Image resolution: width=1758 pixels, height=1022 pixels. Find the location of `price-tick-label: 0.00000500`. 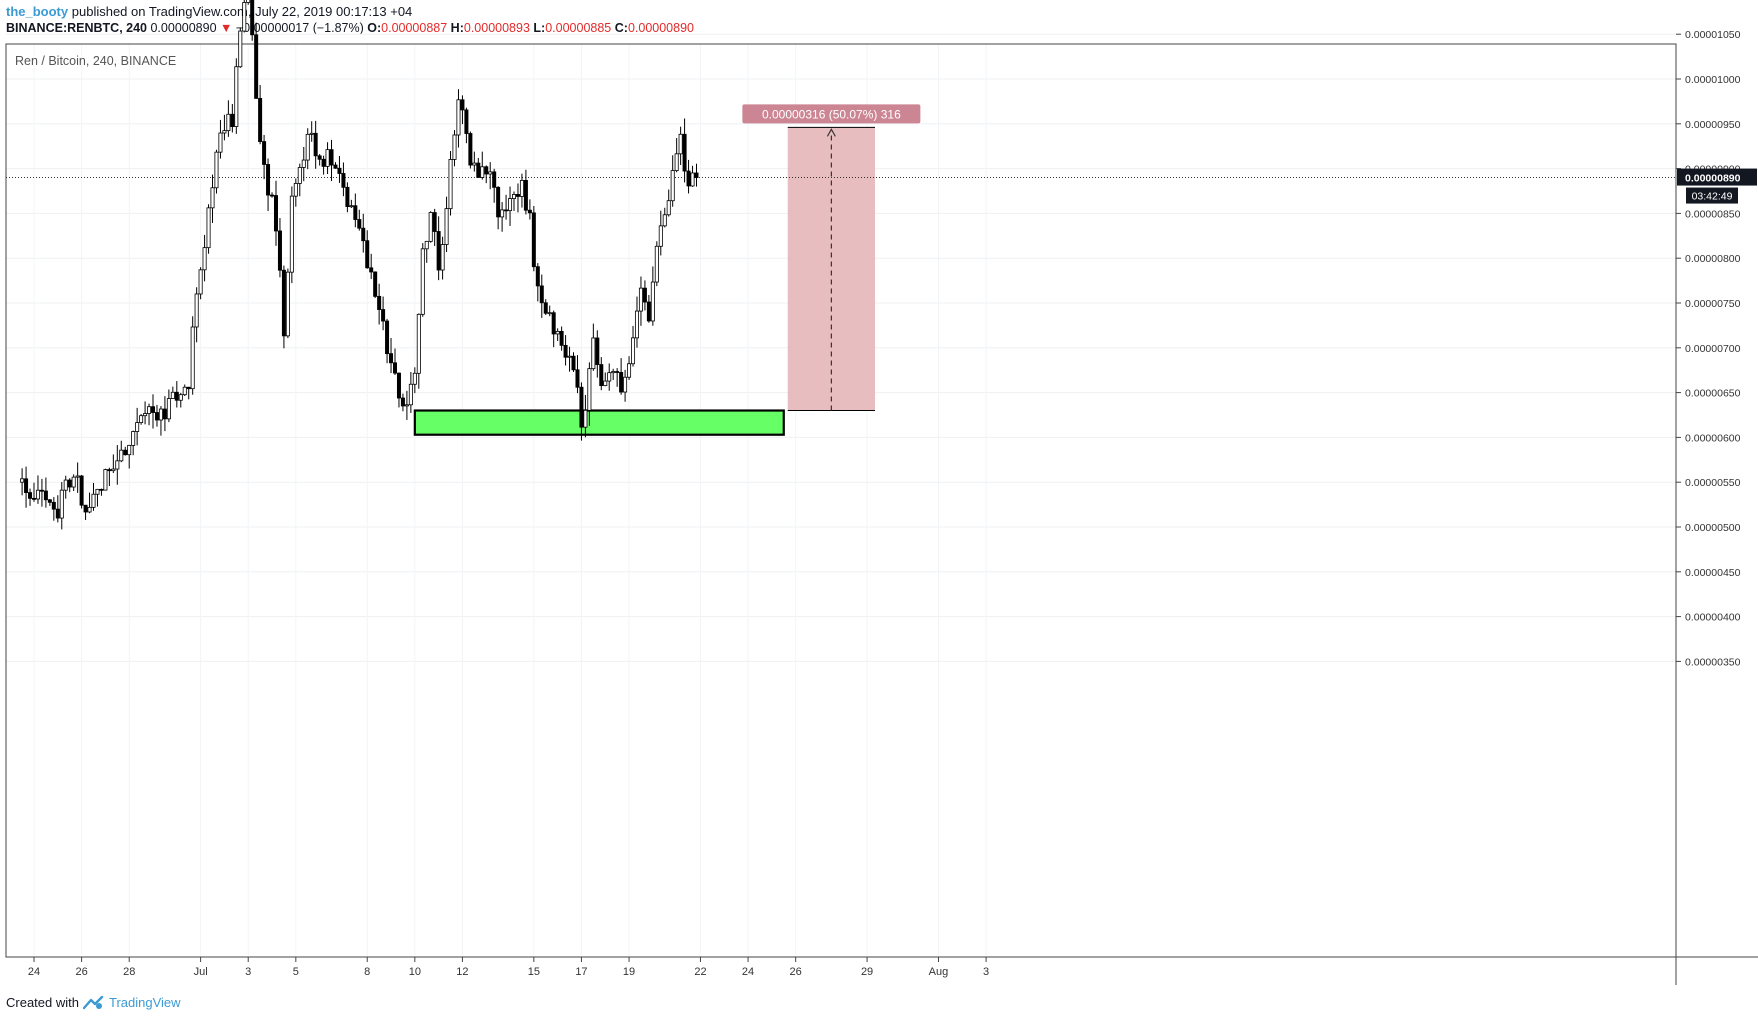

price-tick-label: 0.00000500 is located at coordinates (1713, 528).